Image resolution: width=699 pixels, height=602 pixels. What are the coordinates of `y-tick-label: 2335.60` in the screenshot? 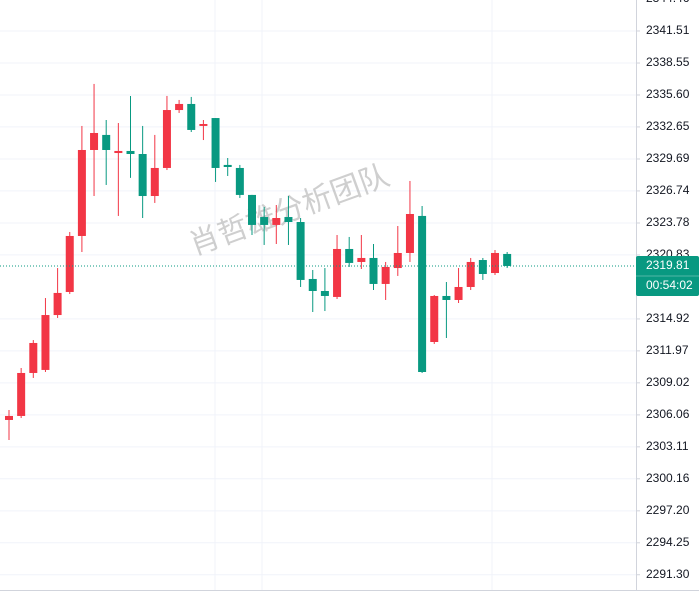 It's located at (668, 94).